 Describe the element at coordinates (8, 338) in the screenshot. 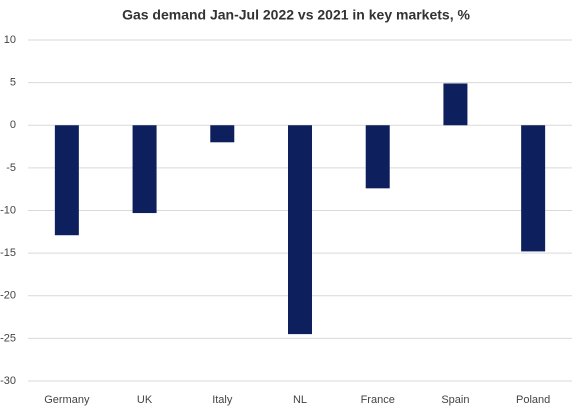

I see `y-tick-label: -25` at that location.